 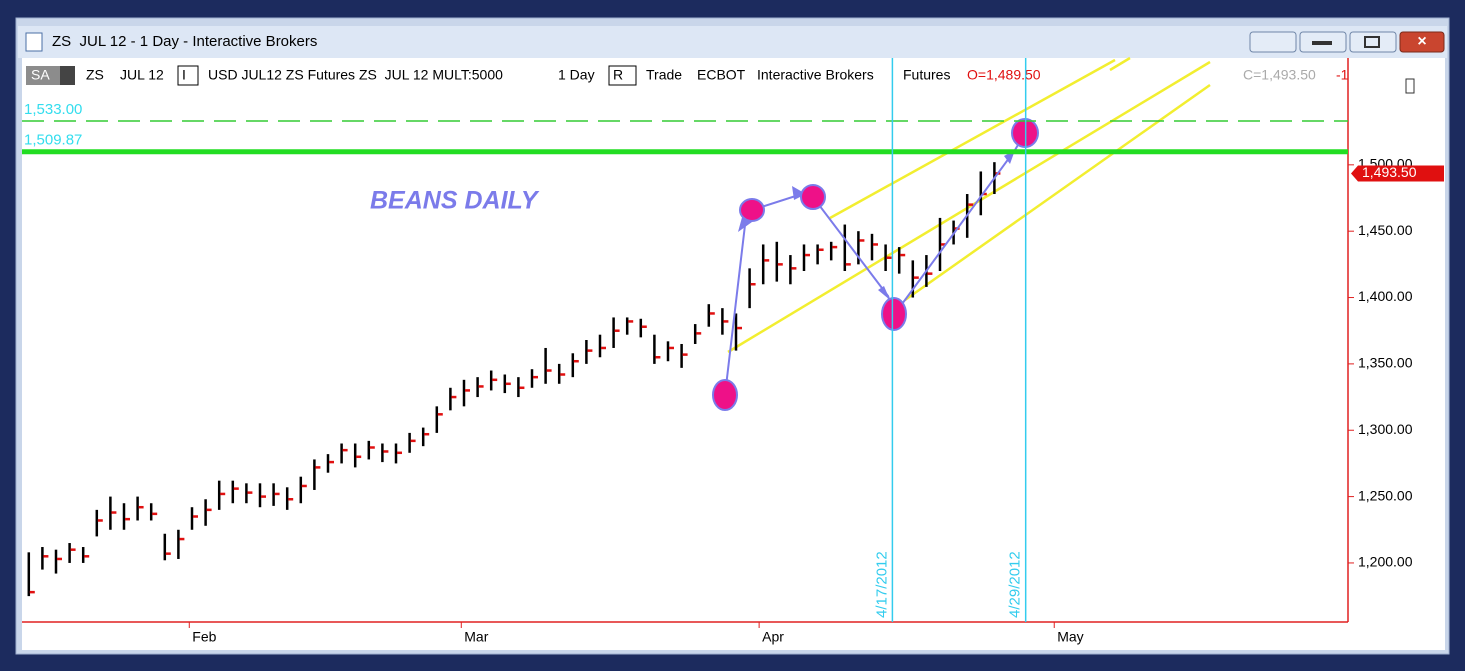 What do you see at coordinates (53, 109) in the screenshot?
I see `horizontal-line-label: 1,533.00` at bounding box center [53, 109].